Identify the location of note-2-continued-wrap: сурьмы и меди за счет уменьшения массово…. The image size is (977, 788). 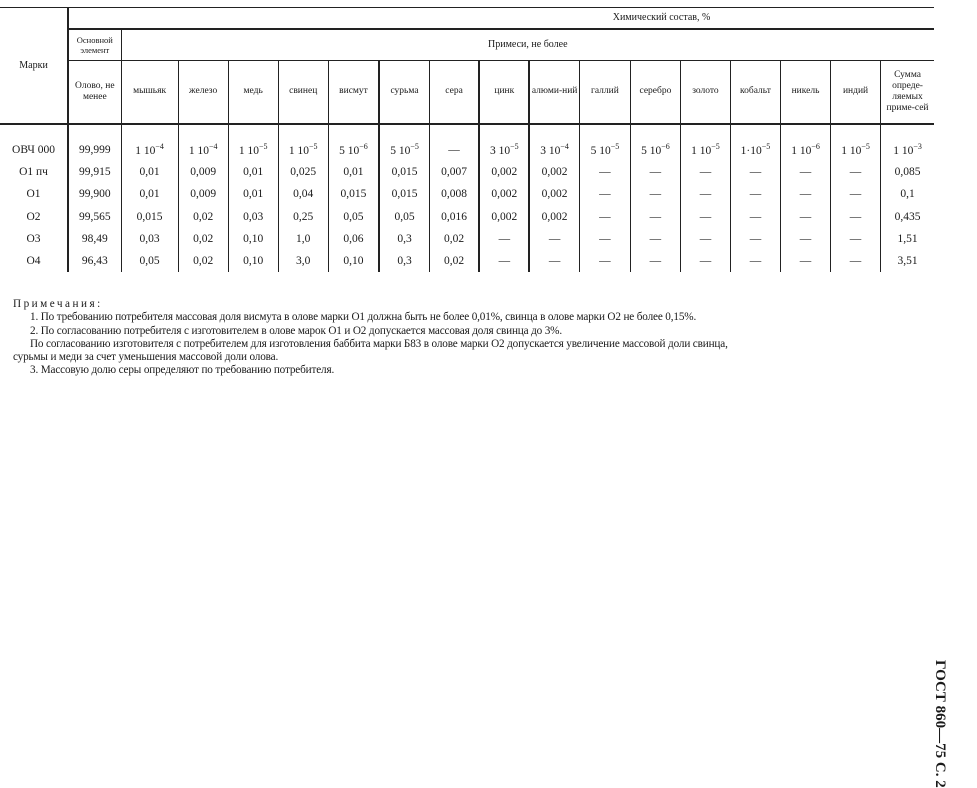
(146, 357).